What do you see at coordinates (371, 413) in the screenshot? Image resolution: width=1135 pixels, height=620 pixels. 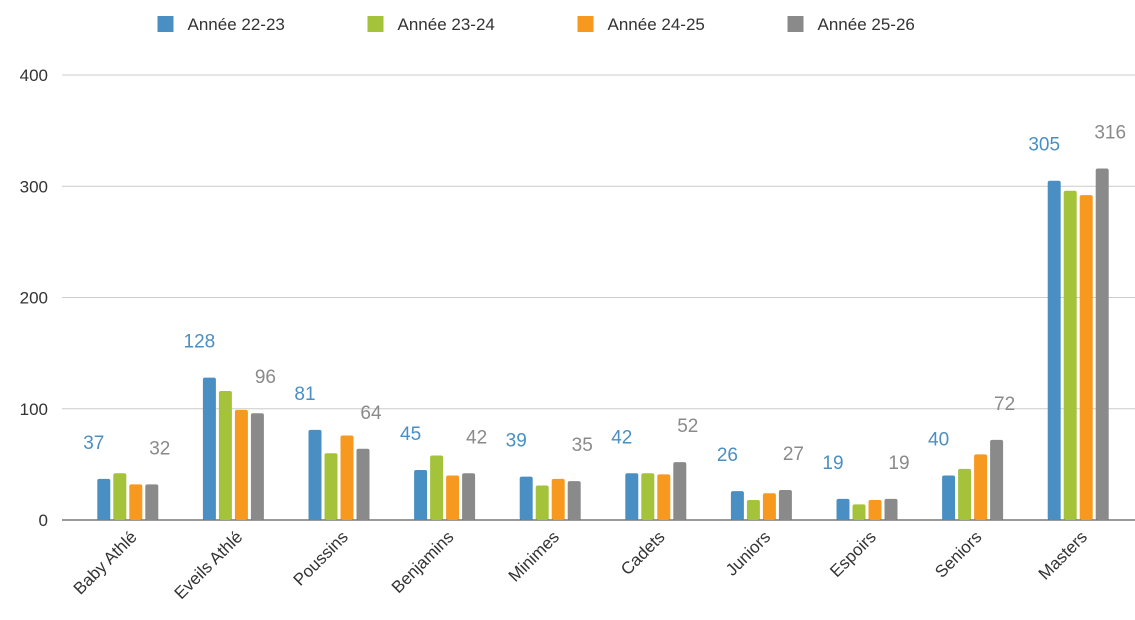 I see `data-label: 64` at bounding box center [371, 413].